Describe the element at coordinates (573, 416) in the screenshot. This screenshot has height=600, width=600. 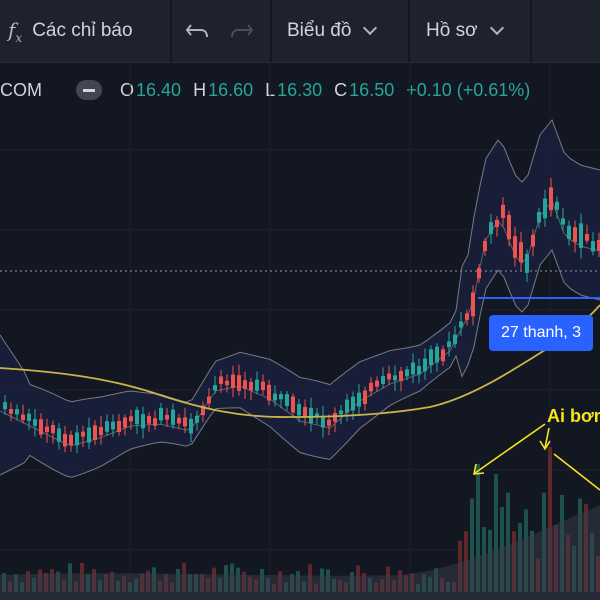
I see `annotation-label: Ai bơm` at that location.